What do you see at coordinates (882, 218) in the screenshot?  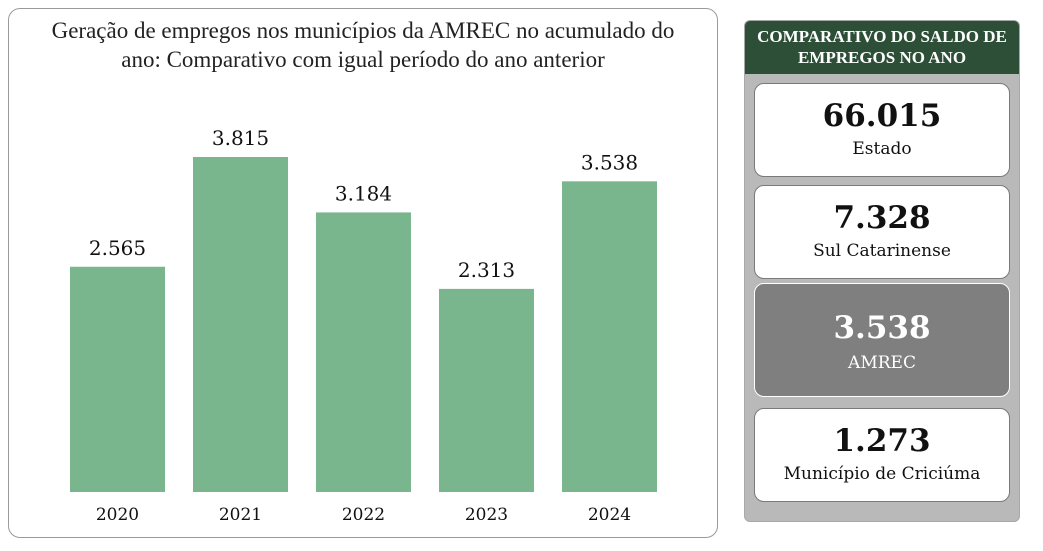 I see `stat-value: 7.328` at bounding box center [882, 218].